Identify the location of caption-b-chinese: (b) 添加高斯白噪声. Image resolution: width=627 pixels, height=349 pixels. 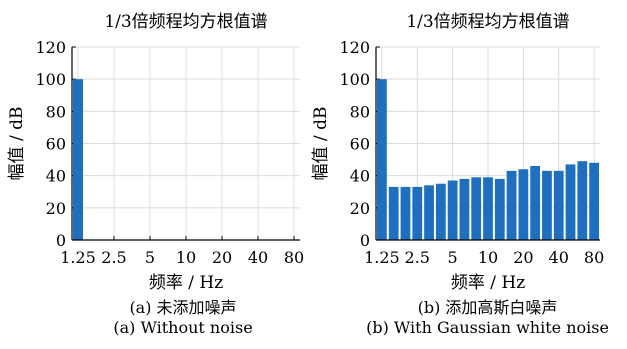
(487, 307).